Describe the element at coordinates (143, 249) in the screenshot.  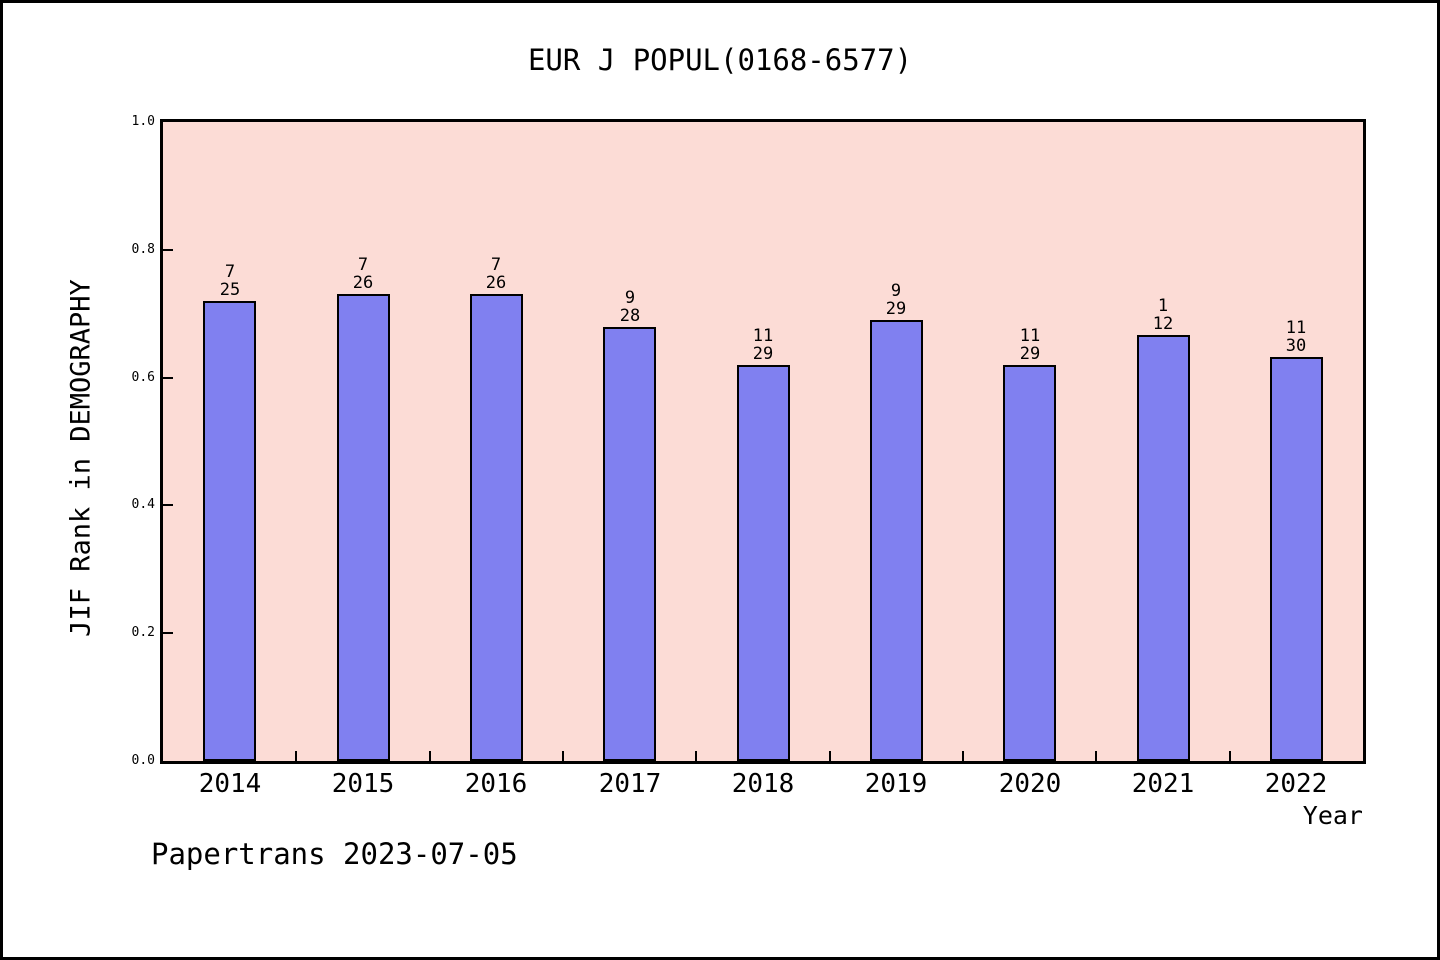
I see `y-tick-label: 0.8` at that location.